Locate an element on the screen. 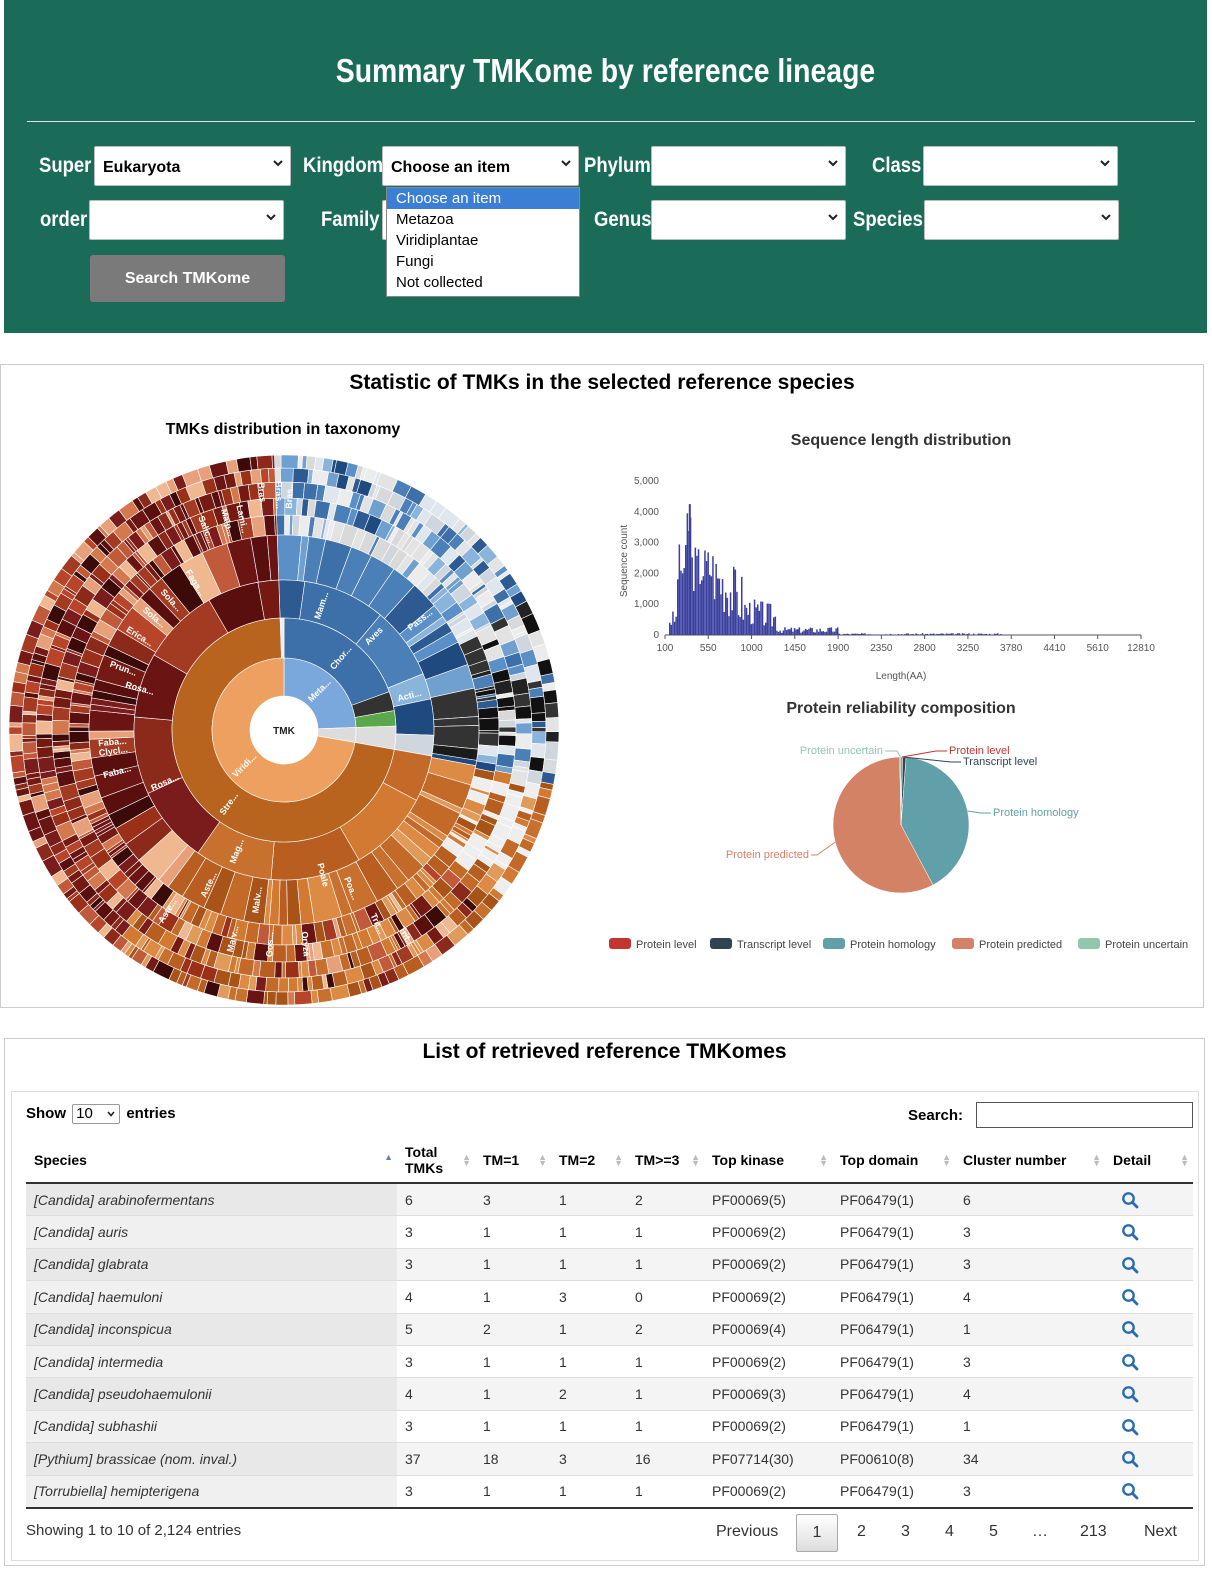 The width and height of the screenshot is (1212, 1574). column-header-tm3: TM>=3 ▲ ▼ is located at coordinates (665, 1161).